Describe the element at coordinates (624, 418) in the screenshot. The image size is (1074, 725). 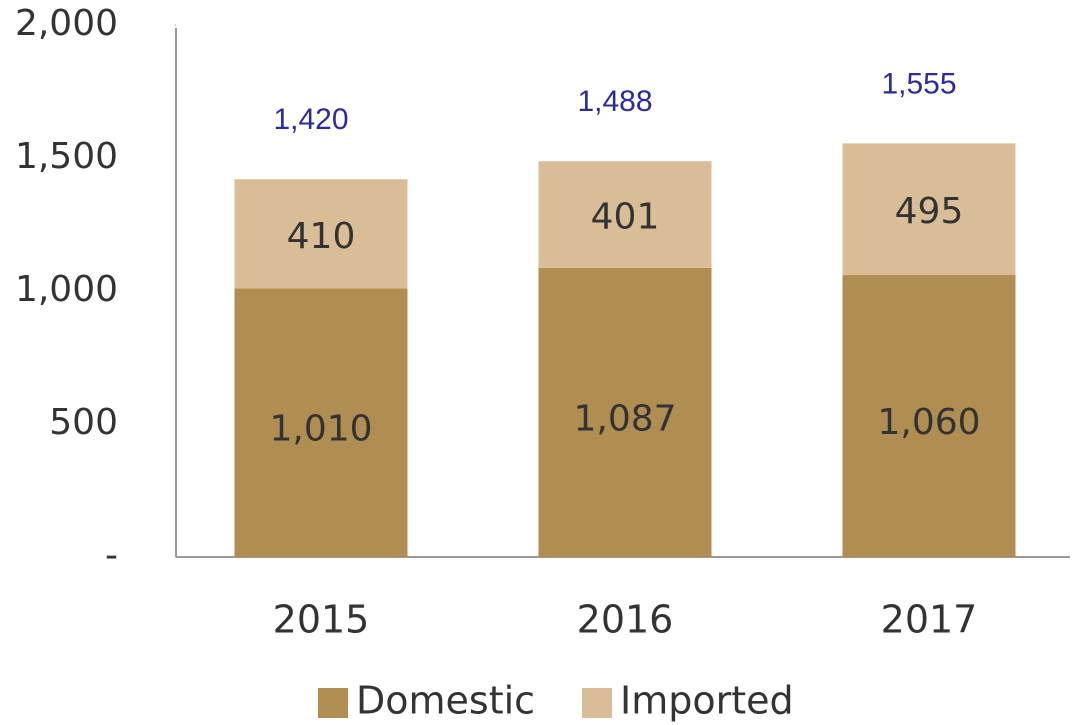
I see `data-label: 1,087` at that location.